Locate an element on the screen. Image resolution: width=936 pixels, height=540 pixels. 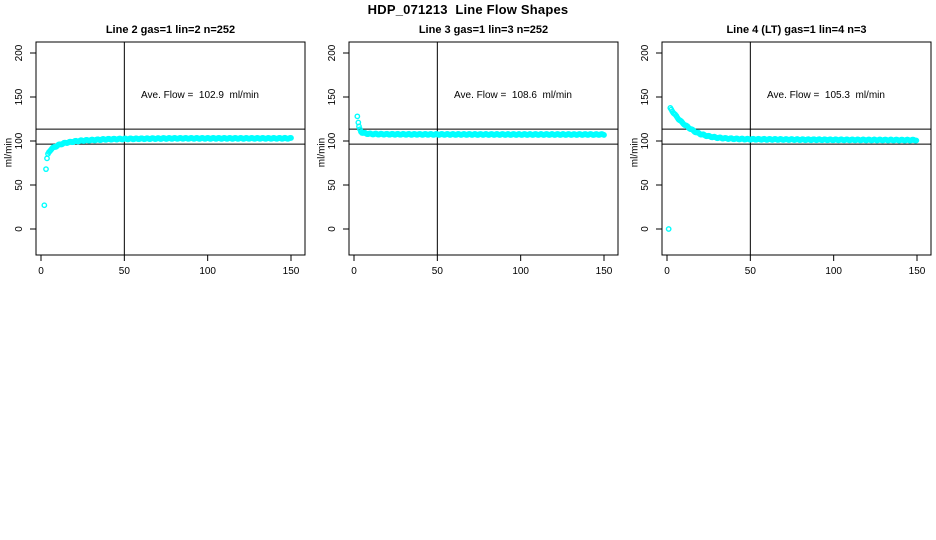
panel-title: Line 2 gas=1 lin=2 n=252 is located at coordinates (170, 30).